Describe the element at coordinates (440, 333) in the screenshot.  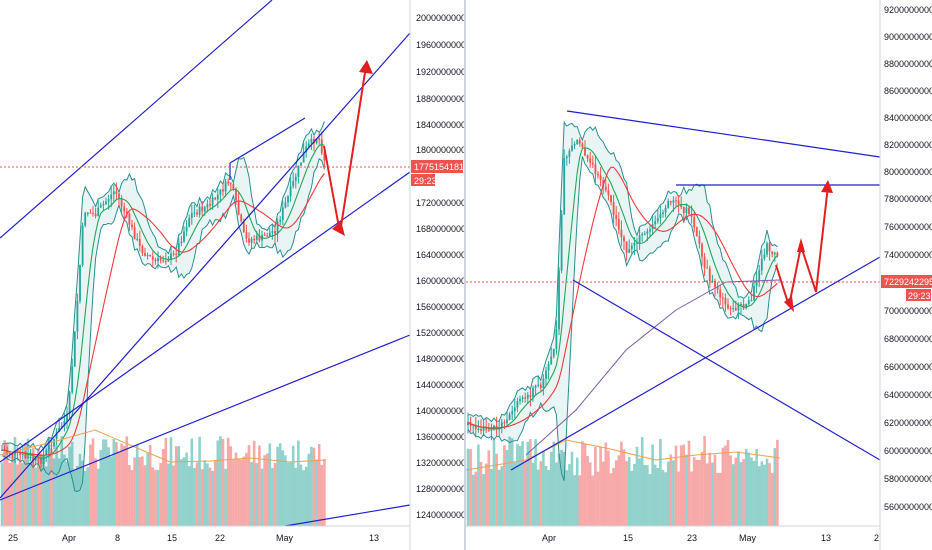
I see `price-tick: 152000000000` at that location.